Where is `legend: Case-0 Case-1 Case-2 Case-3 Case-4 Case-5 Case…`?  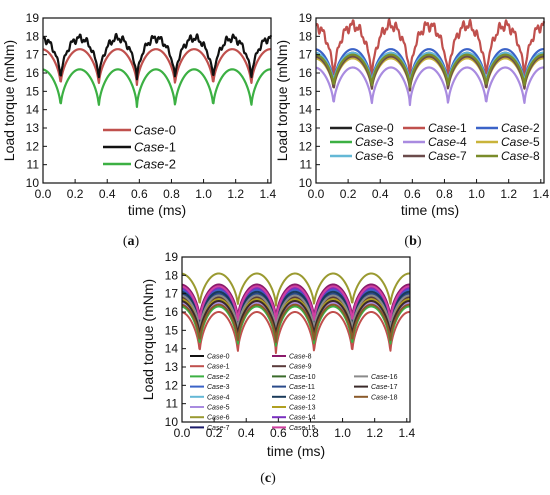 legend: Case-0 Case-1 Case-2 Case-3 Case-4 Case-5 Case… is located at coordinates (294, 392).